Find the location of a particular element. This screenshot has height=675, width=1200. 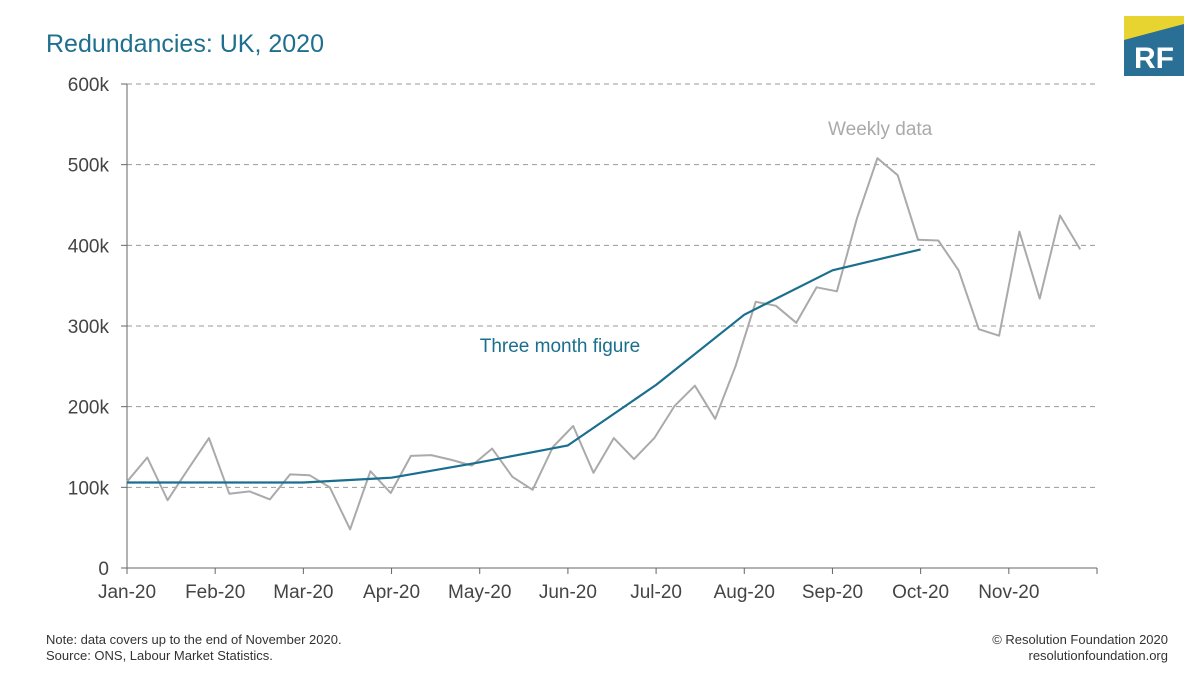

x-tick-label-7: Aug-20 is located at coordinates (744, 592).